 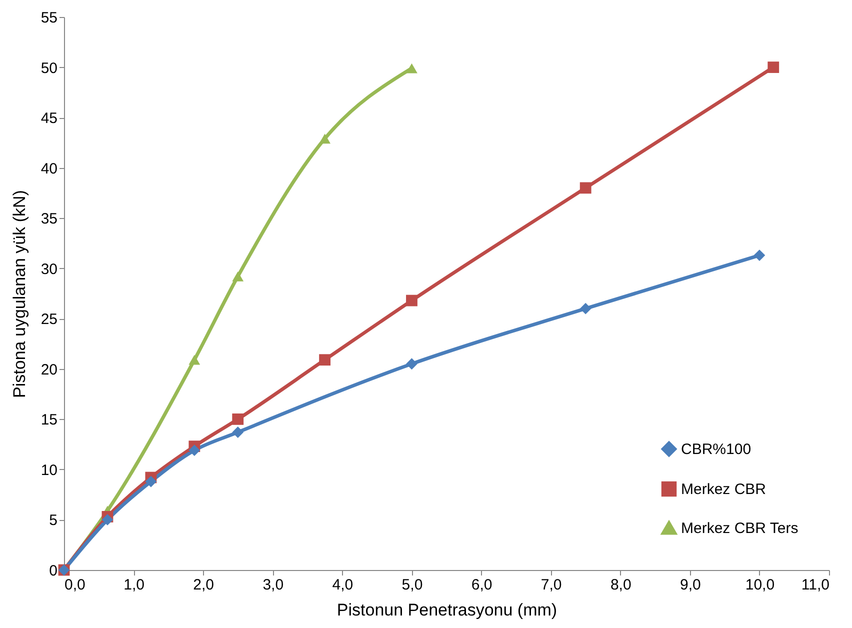 What do you see at coordinates (723, 489) in the screenshot?
I see `legend-label: Merkez CBR` at bounding box center [723, 489].